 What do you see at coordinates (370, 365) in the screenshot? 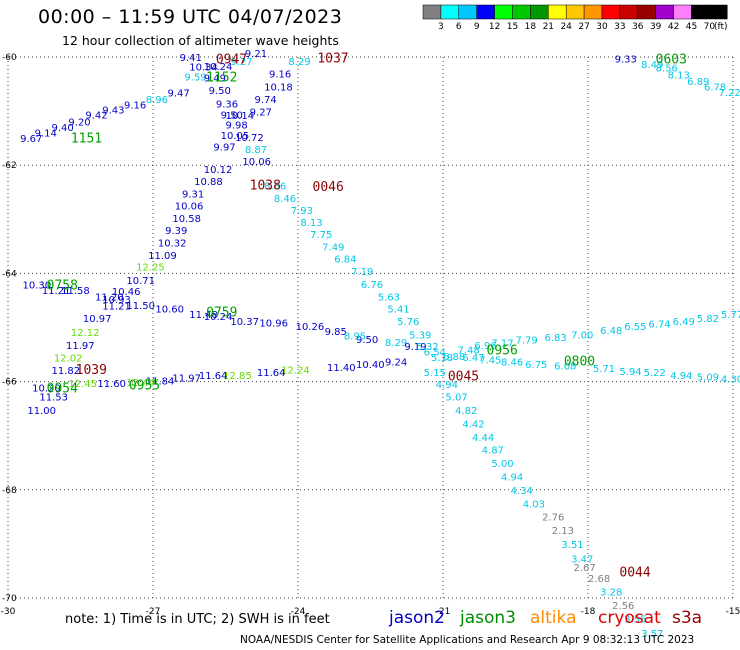
I see `data-point-label: 10.40` at bounding box center [370, 365].